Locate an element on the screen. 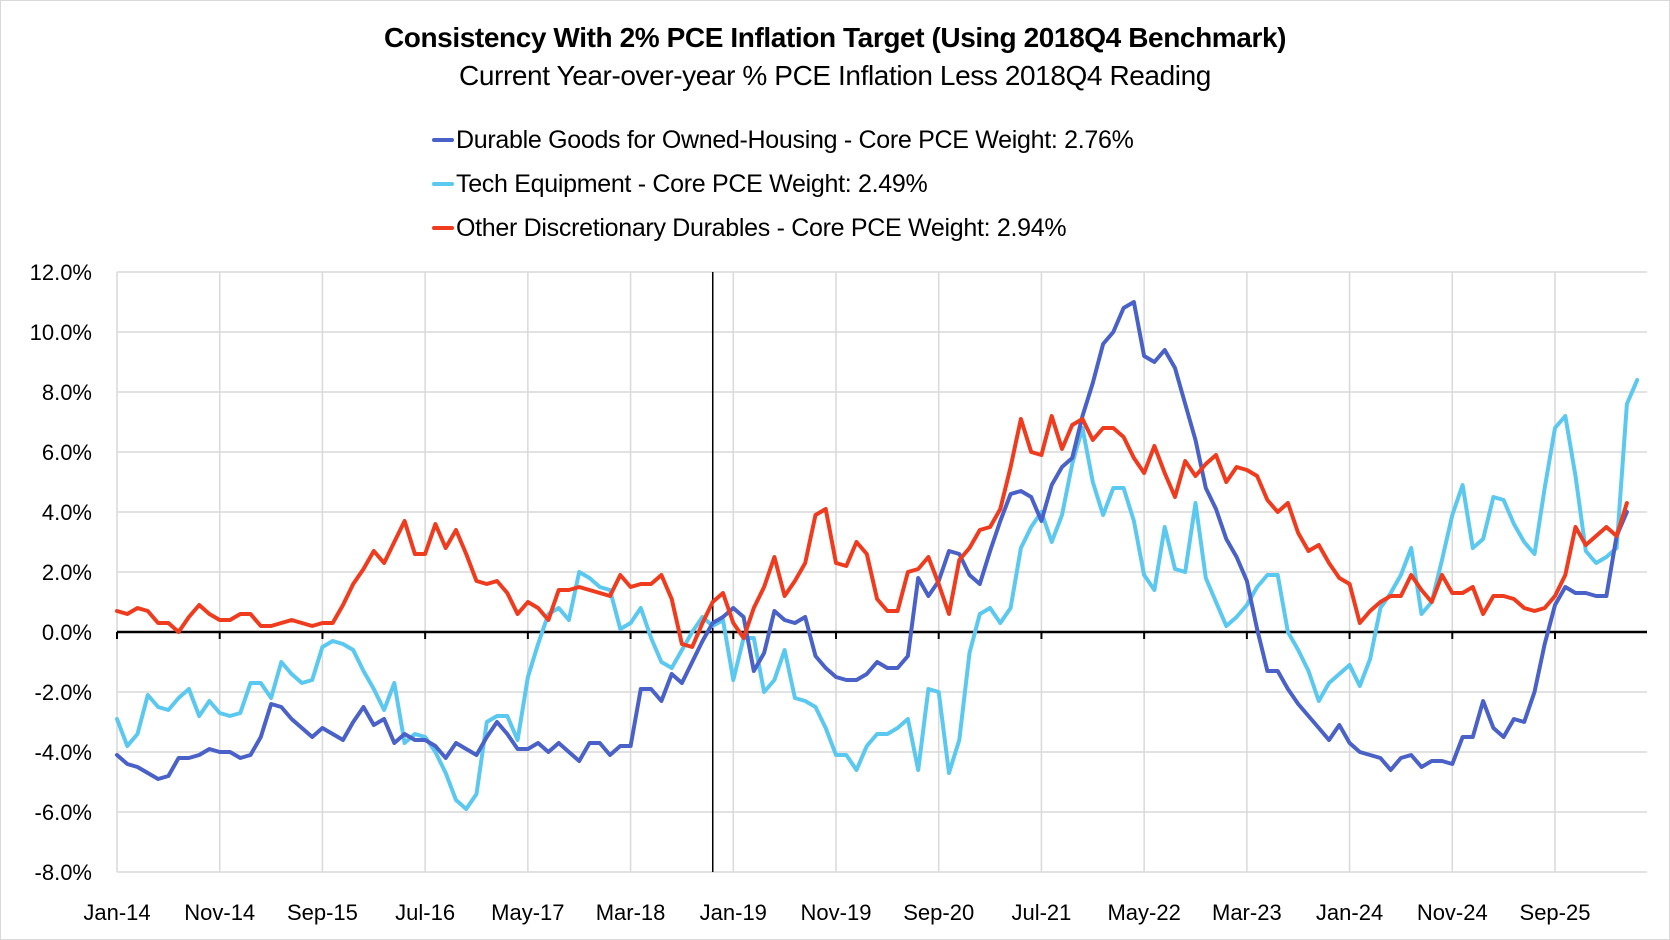 The image size is (1670, 940). y-tick-label: 0.0% is located at coordinates (67, 632).